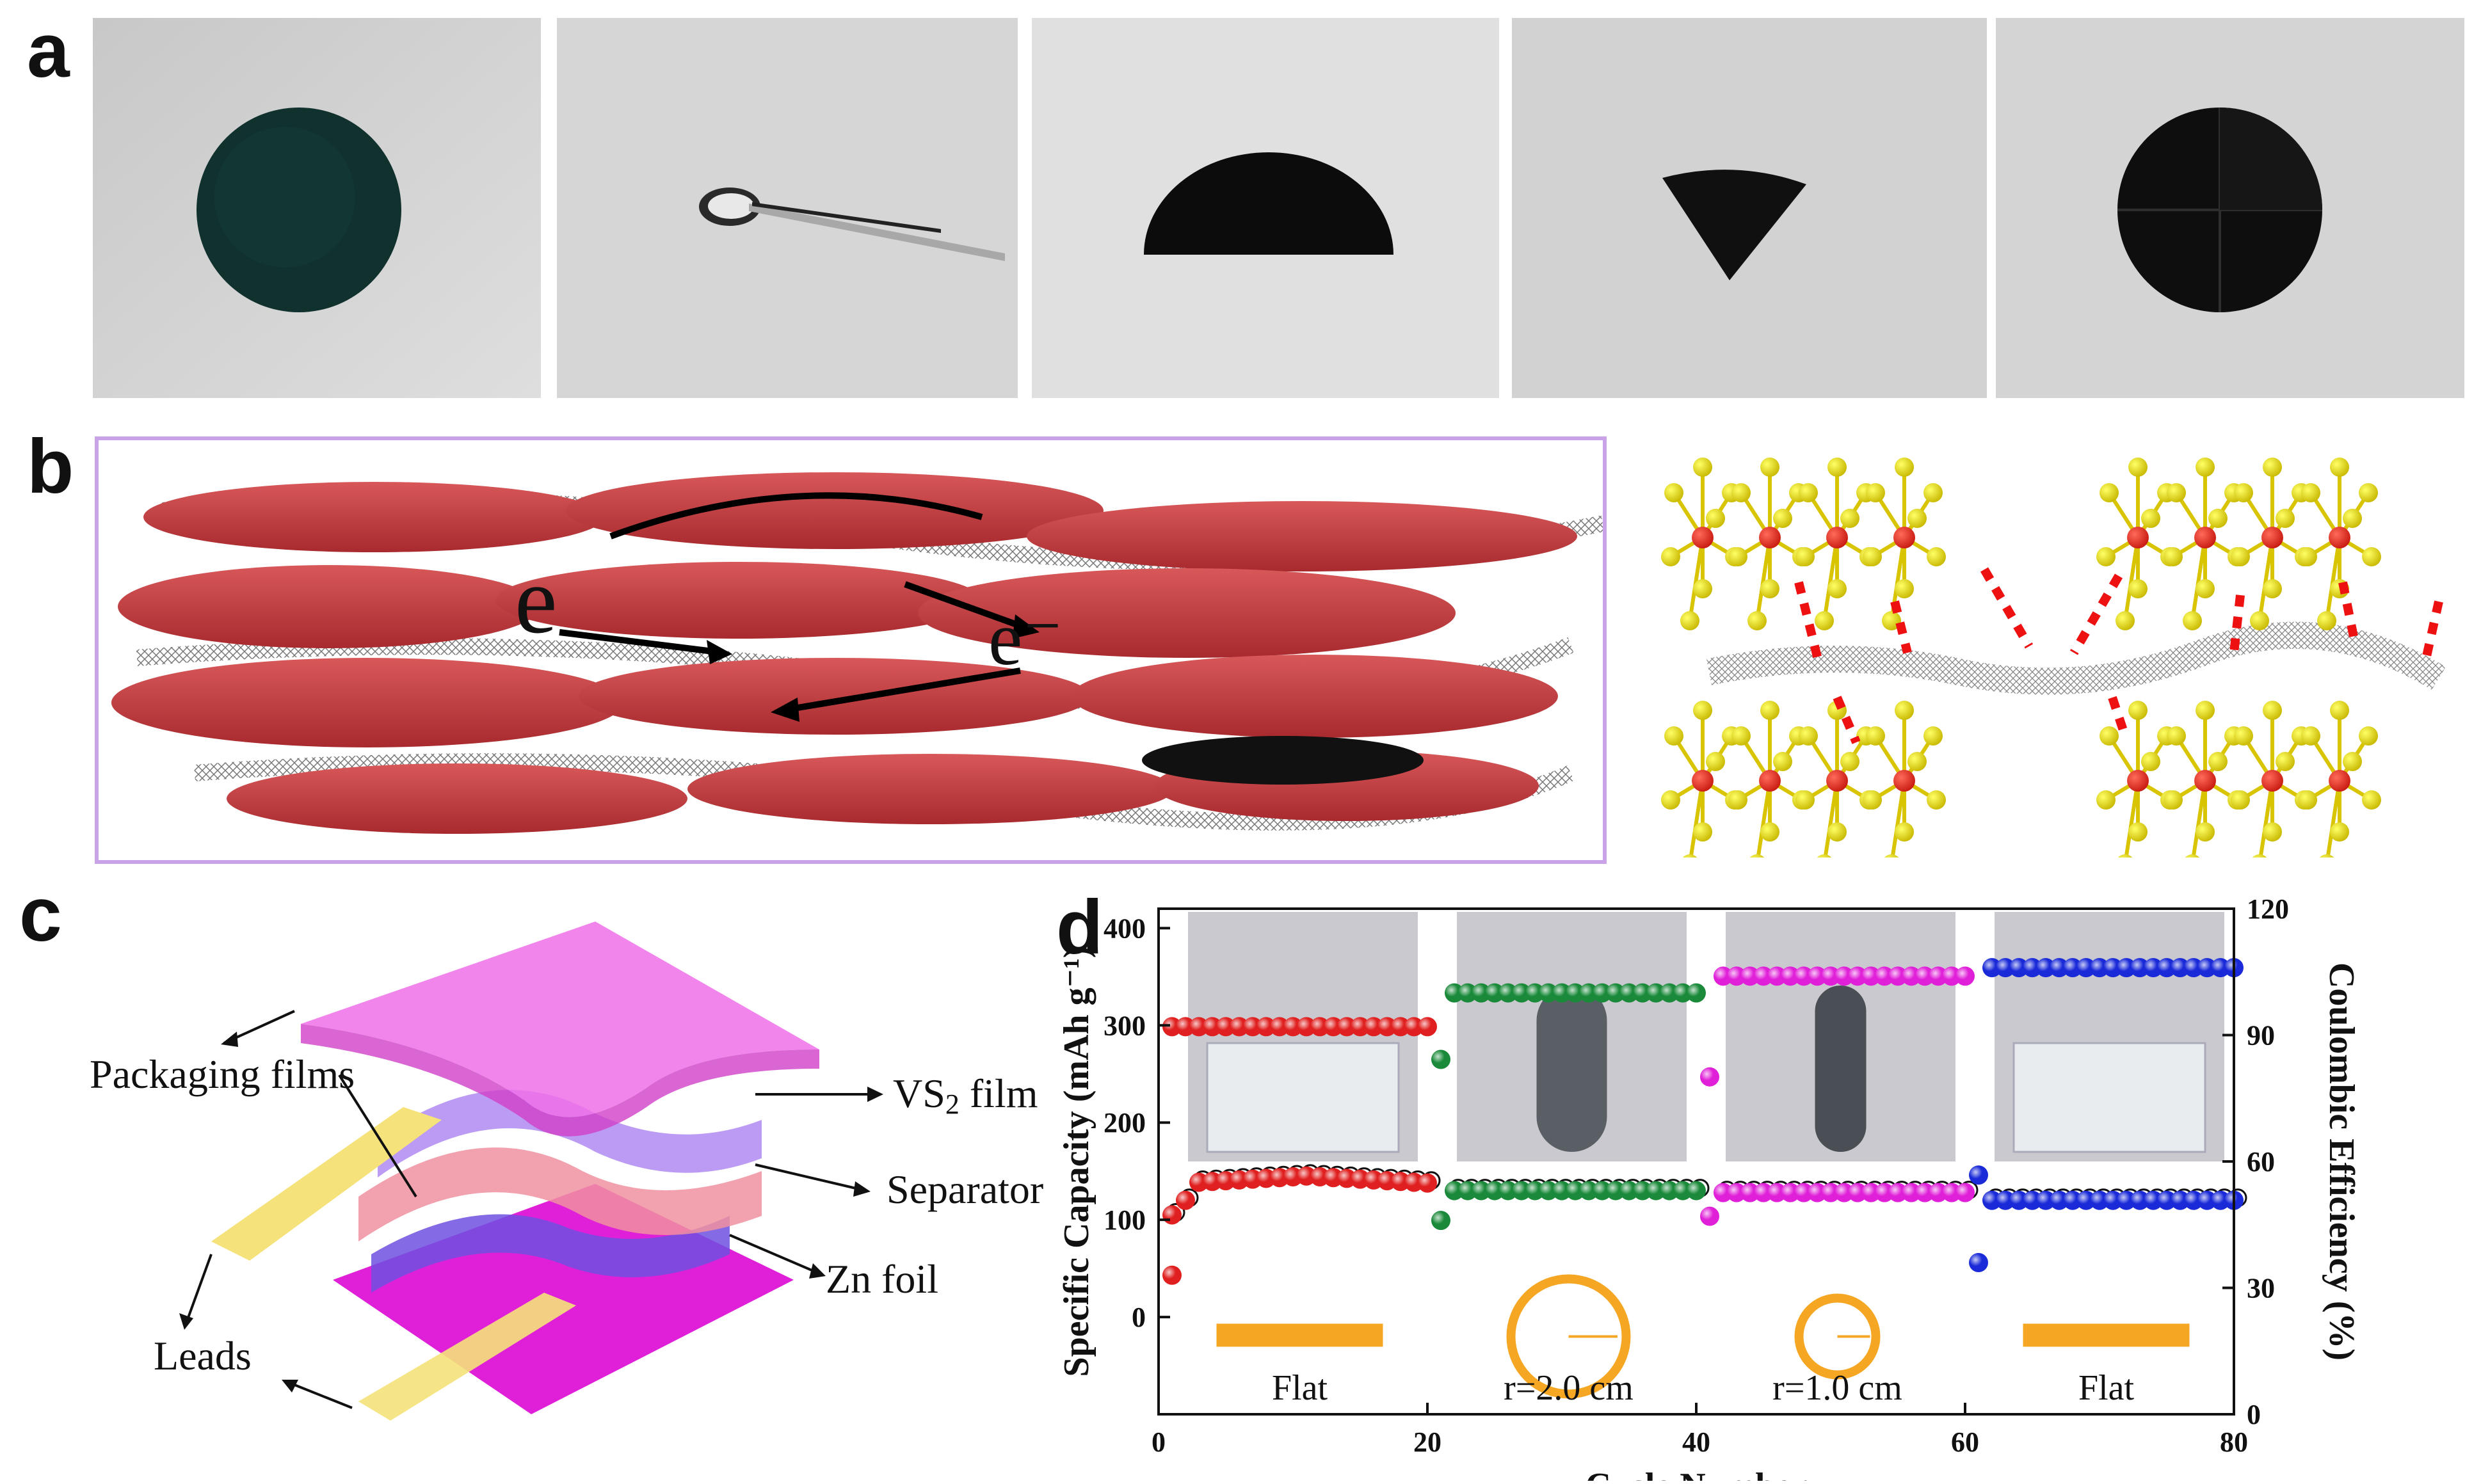 Image resolution: width=2465 pixels, height=1484 pixels. Describe the element at coordinates (1125, 1122) in the screenshot. I see `y-tick-label: 200` at that location.